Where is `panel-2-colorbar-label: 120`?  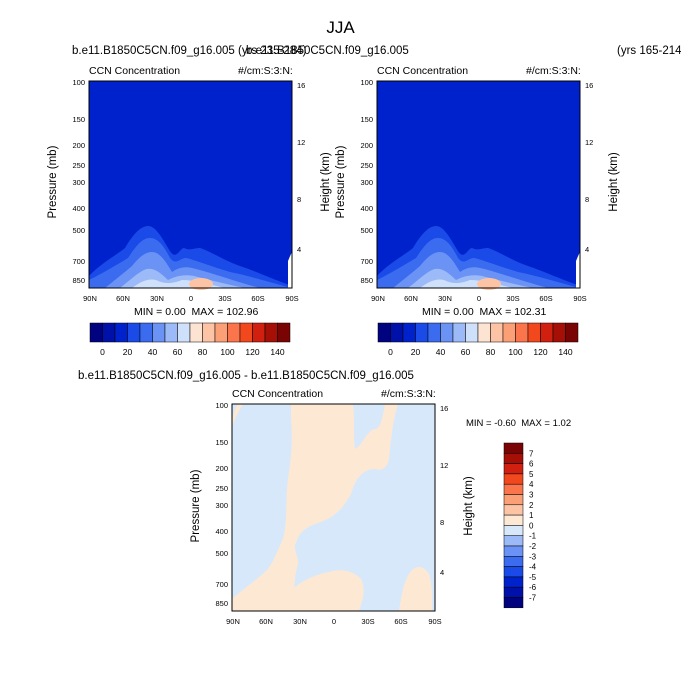
panel-2-colorbar-label: 120 is located at coordinates (540, 352).